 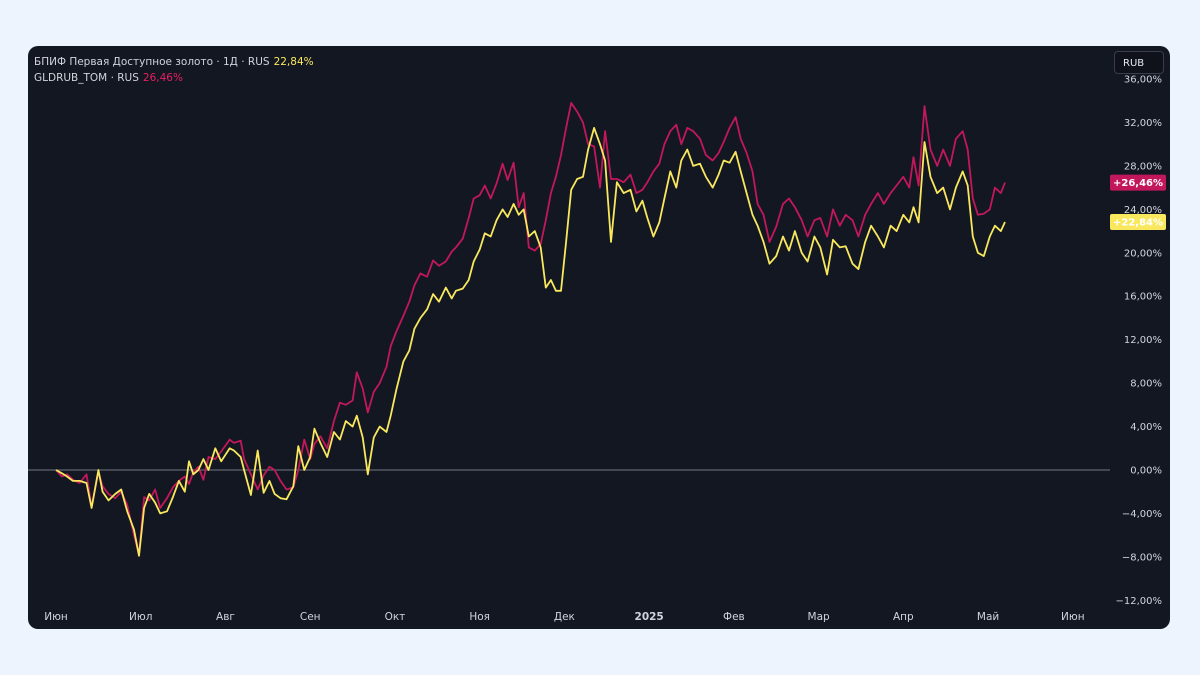 What do you see at coordinates (1146, 427) in the screenshot?
I see `y-tick-label: 4,00%` at bounding box center [1146, 427].